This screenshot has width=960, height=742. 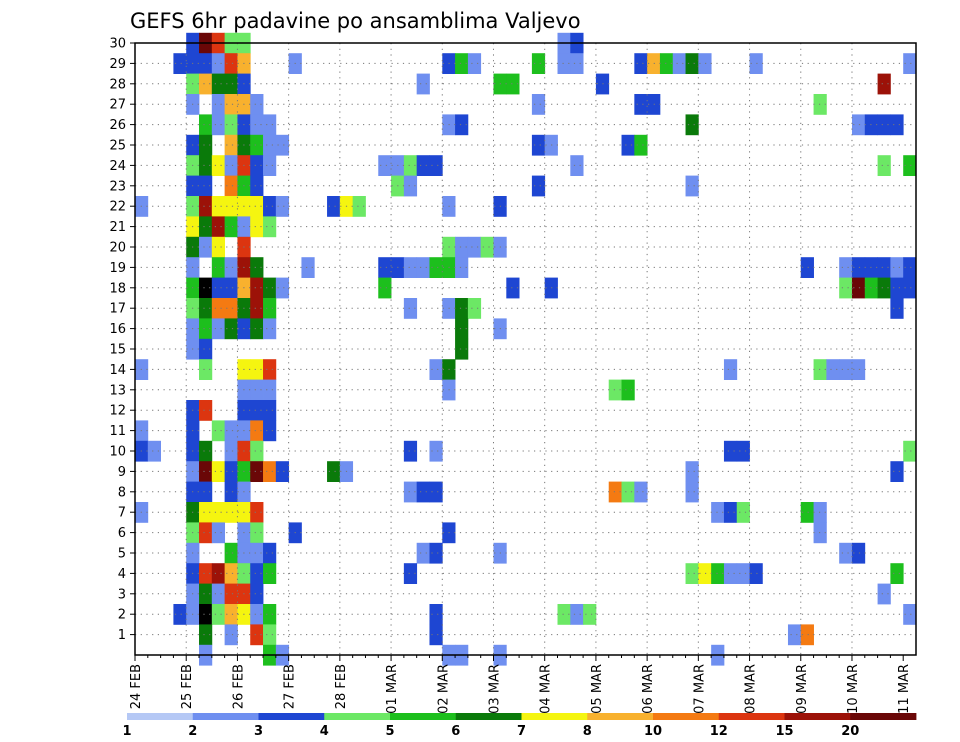 What do you see at coordinates (136, 686) in the screenshot?
I see `x-tick-label: 24 FEB` at bounding box center [136, 686].